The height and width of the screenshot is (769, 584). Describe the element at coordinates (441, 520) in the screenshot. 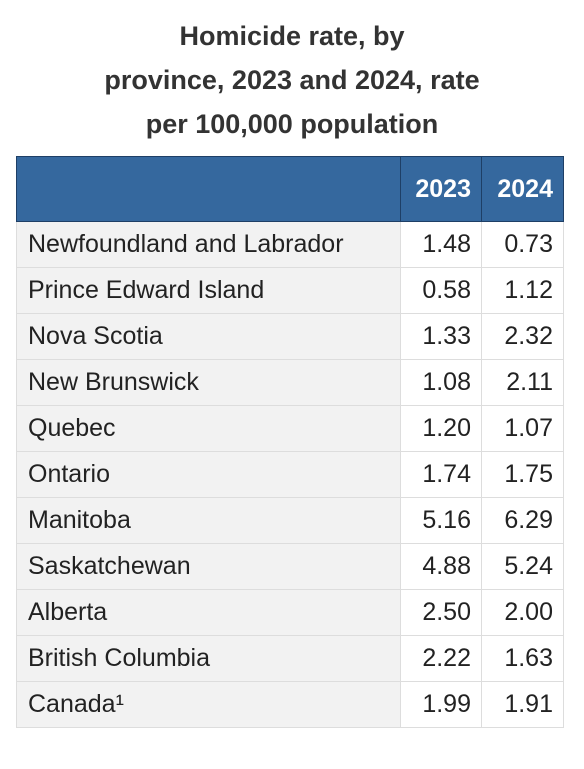

I see `value-cell: 5.16` at that location.